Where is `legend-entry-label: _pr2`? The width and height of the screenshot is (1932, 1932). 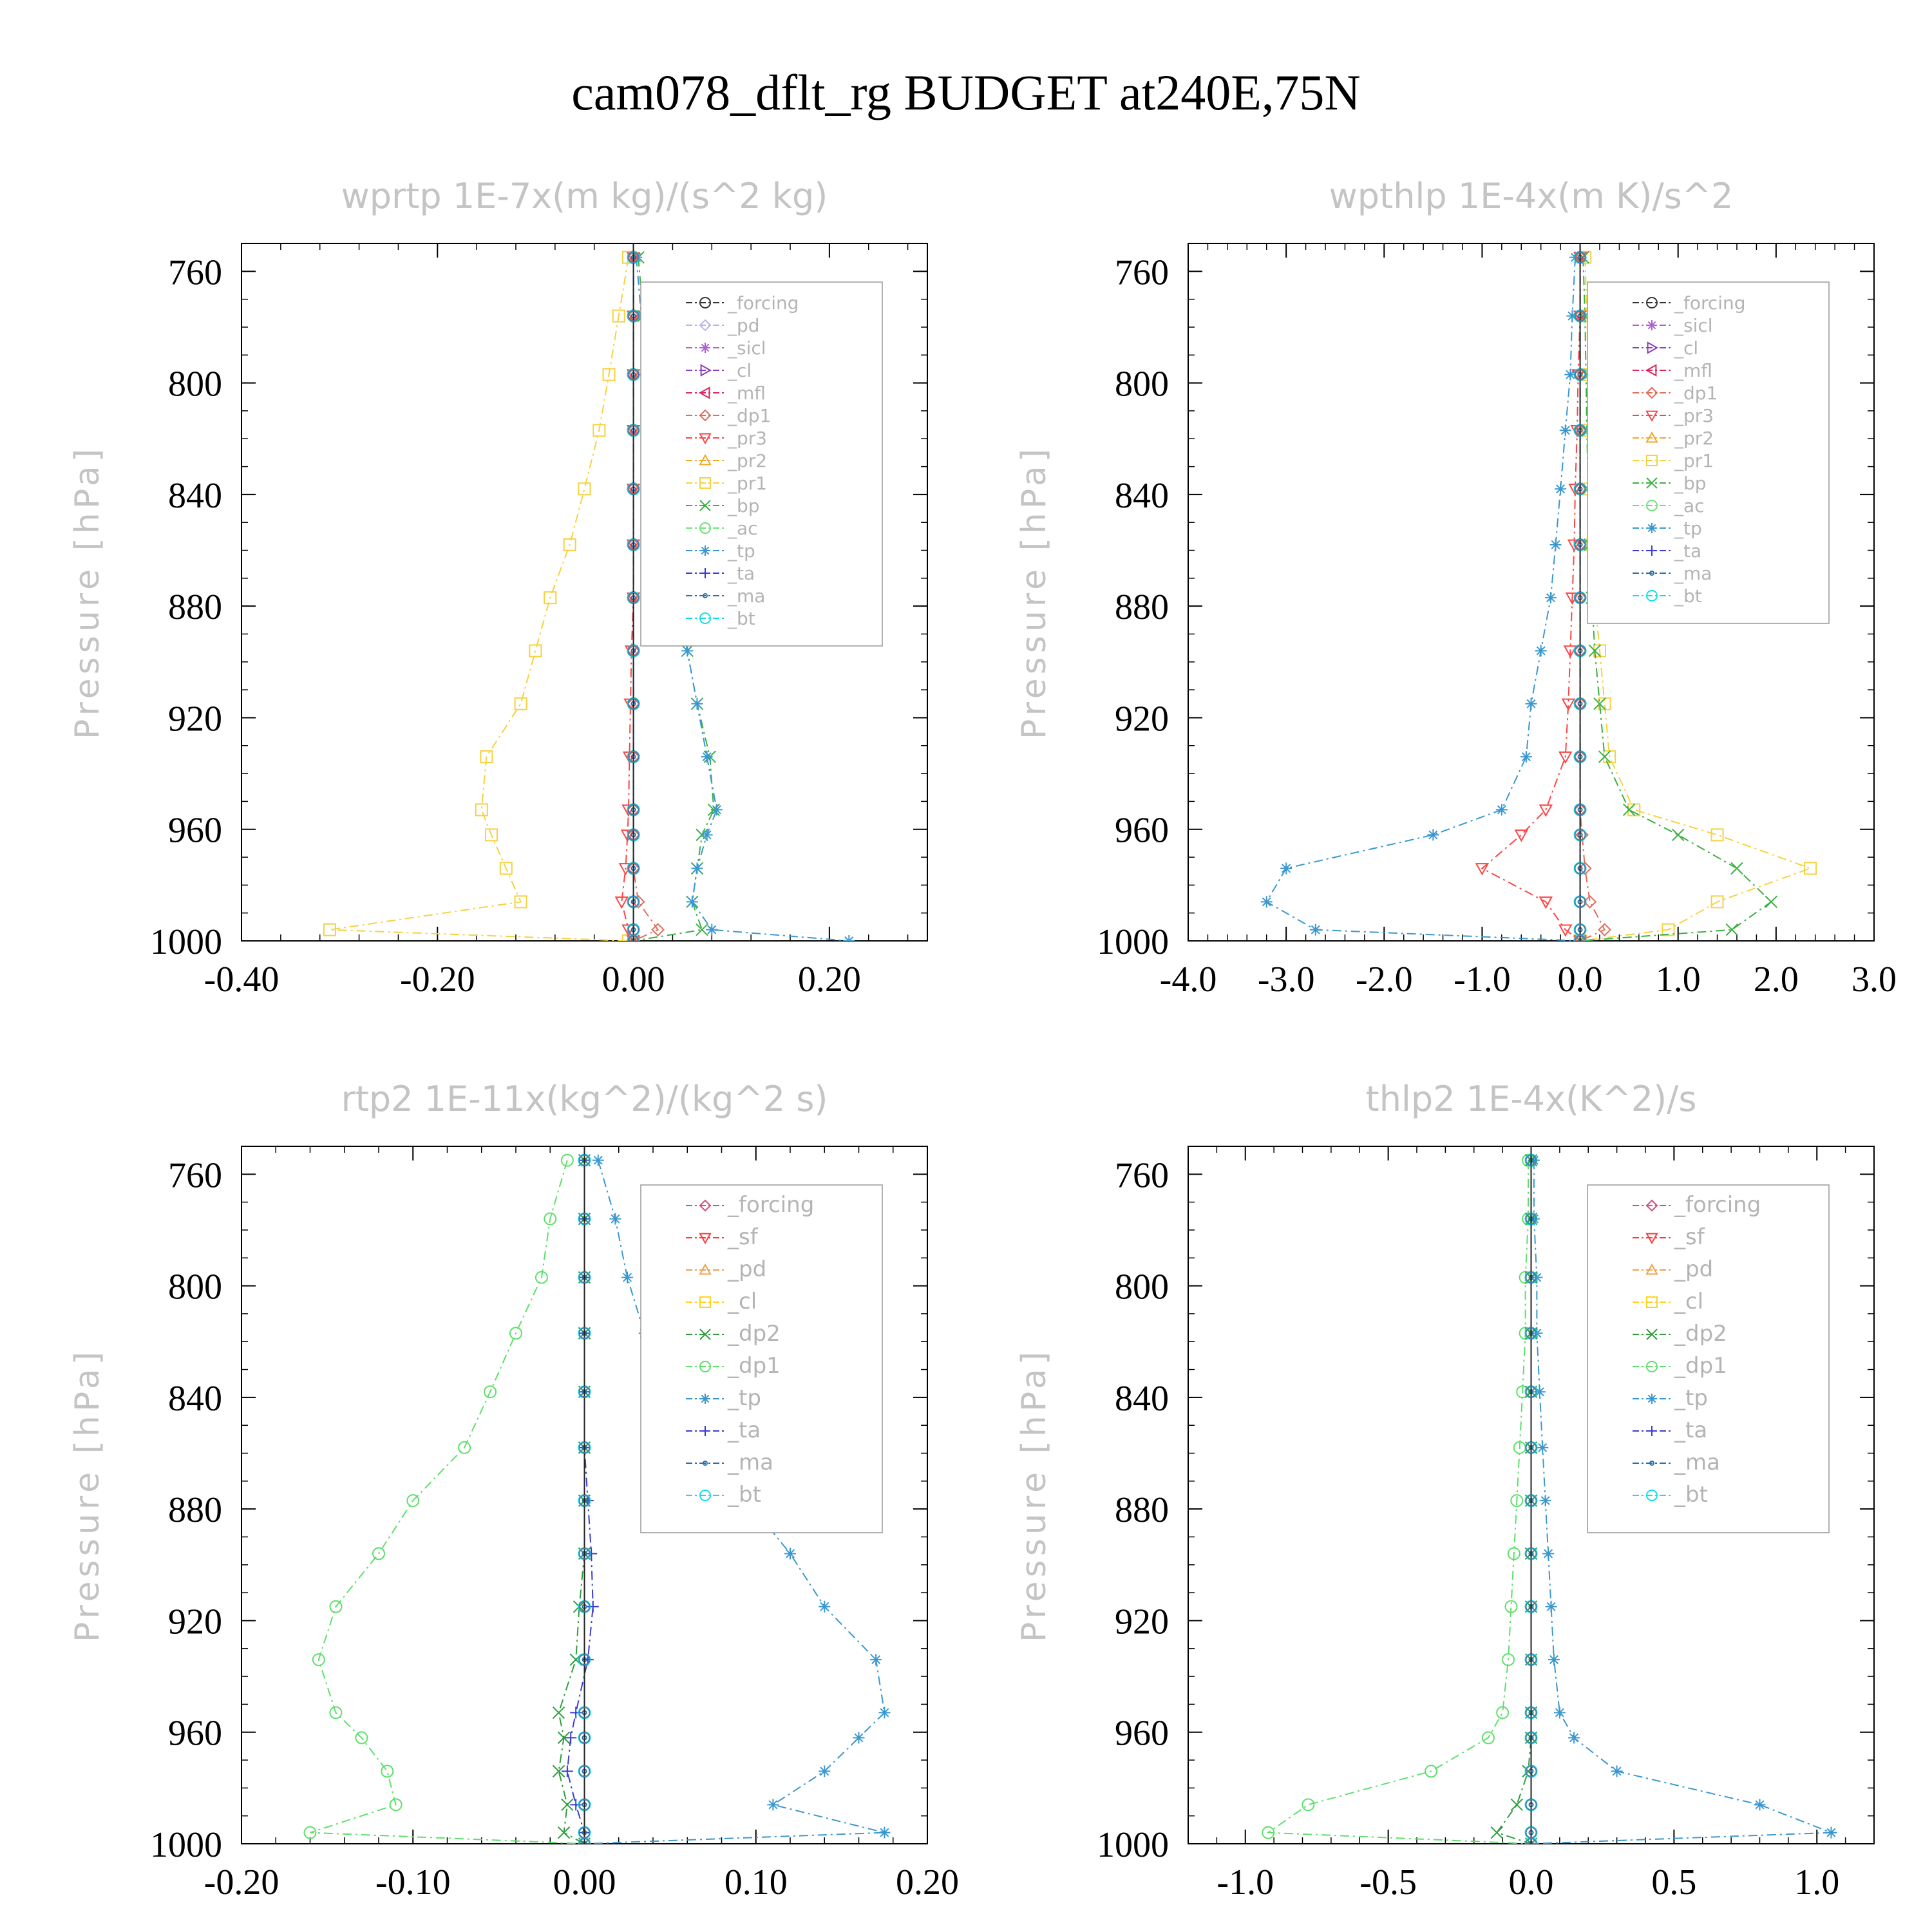
legend-entry-label: _pr2 is located at coordinates (747, 461).